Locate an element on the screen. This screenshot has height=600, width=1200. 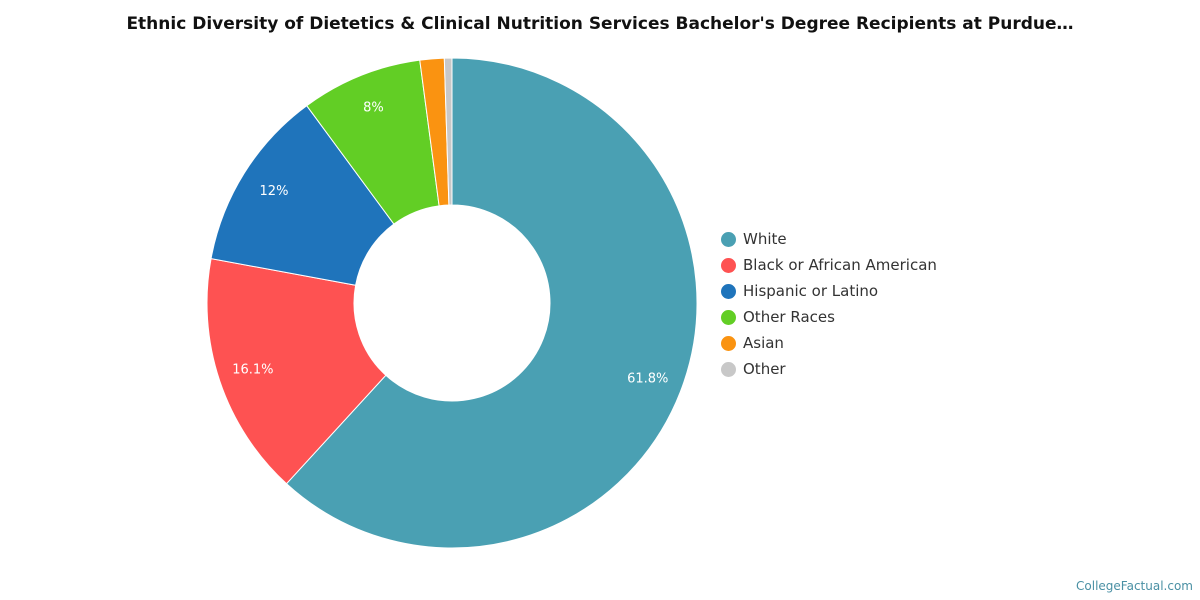
slice-black-or-african-american is located at coordinates (296, 371).